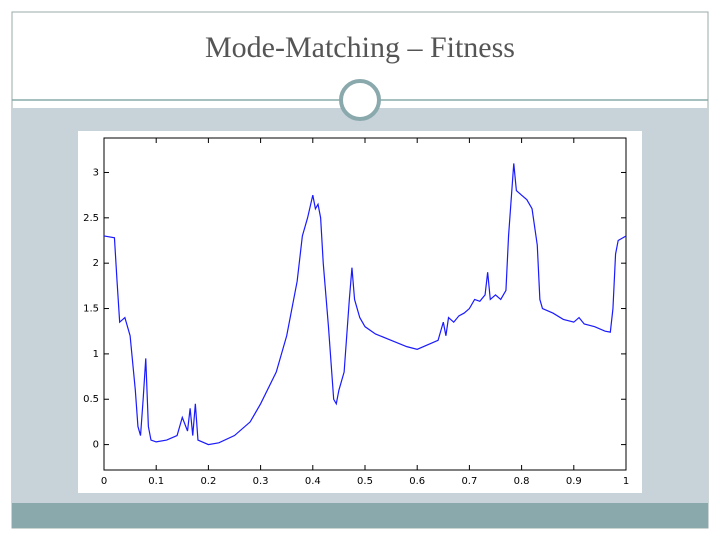  I want to click on x-tick-label: 0.6, so click(417, 481).